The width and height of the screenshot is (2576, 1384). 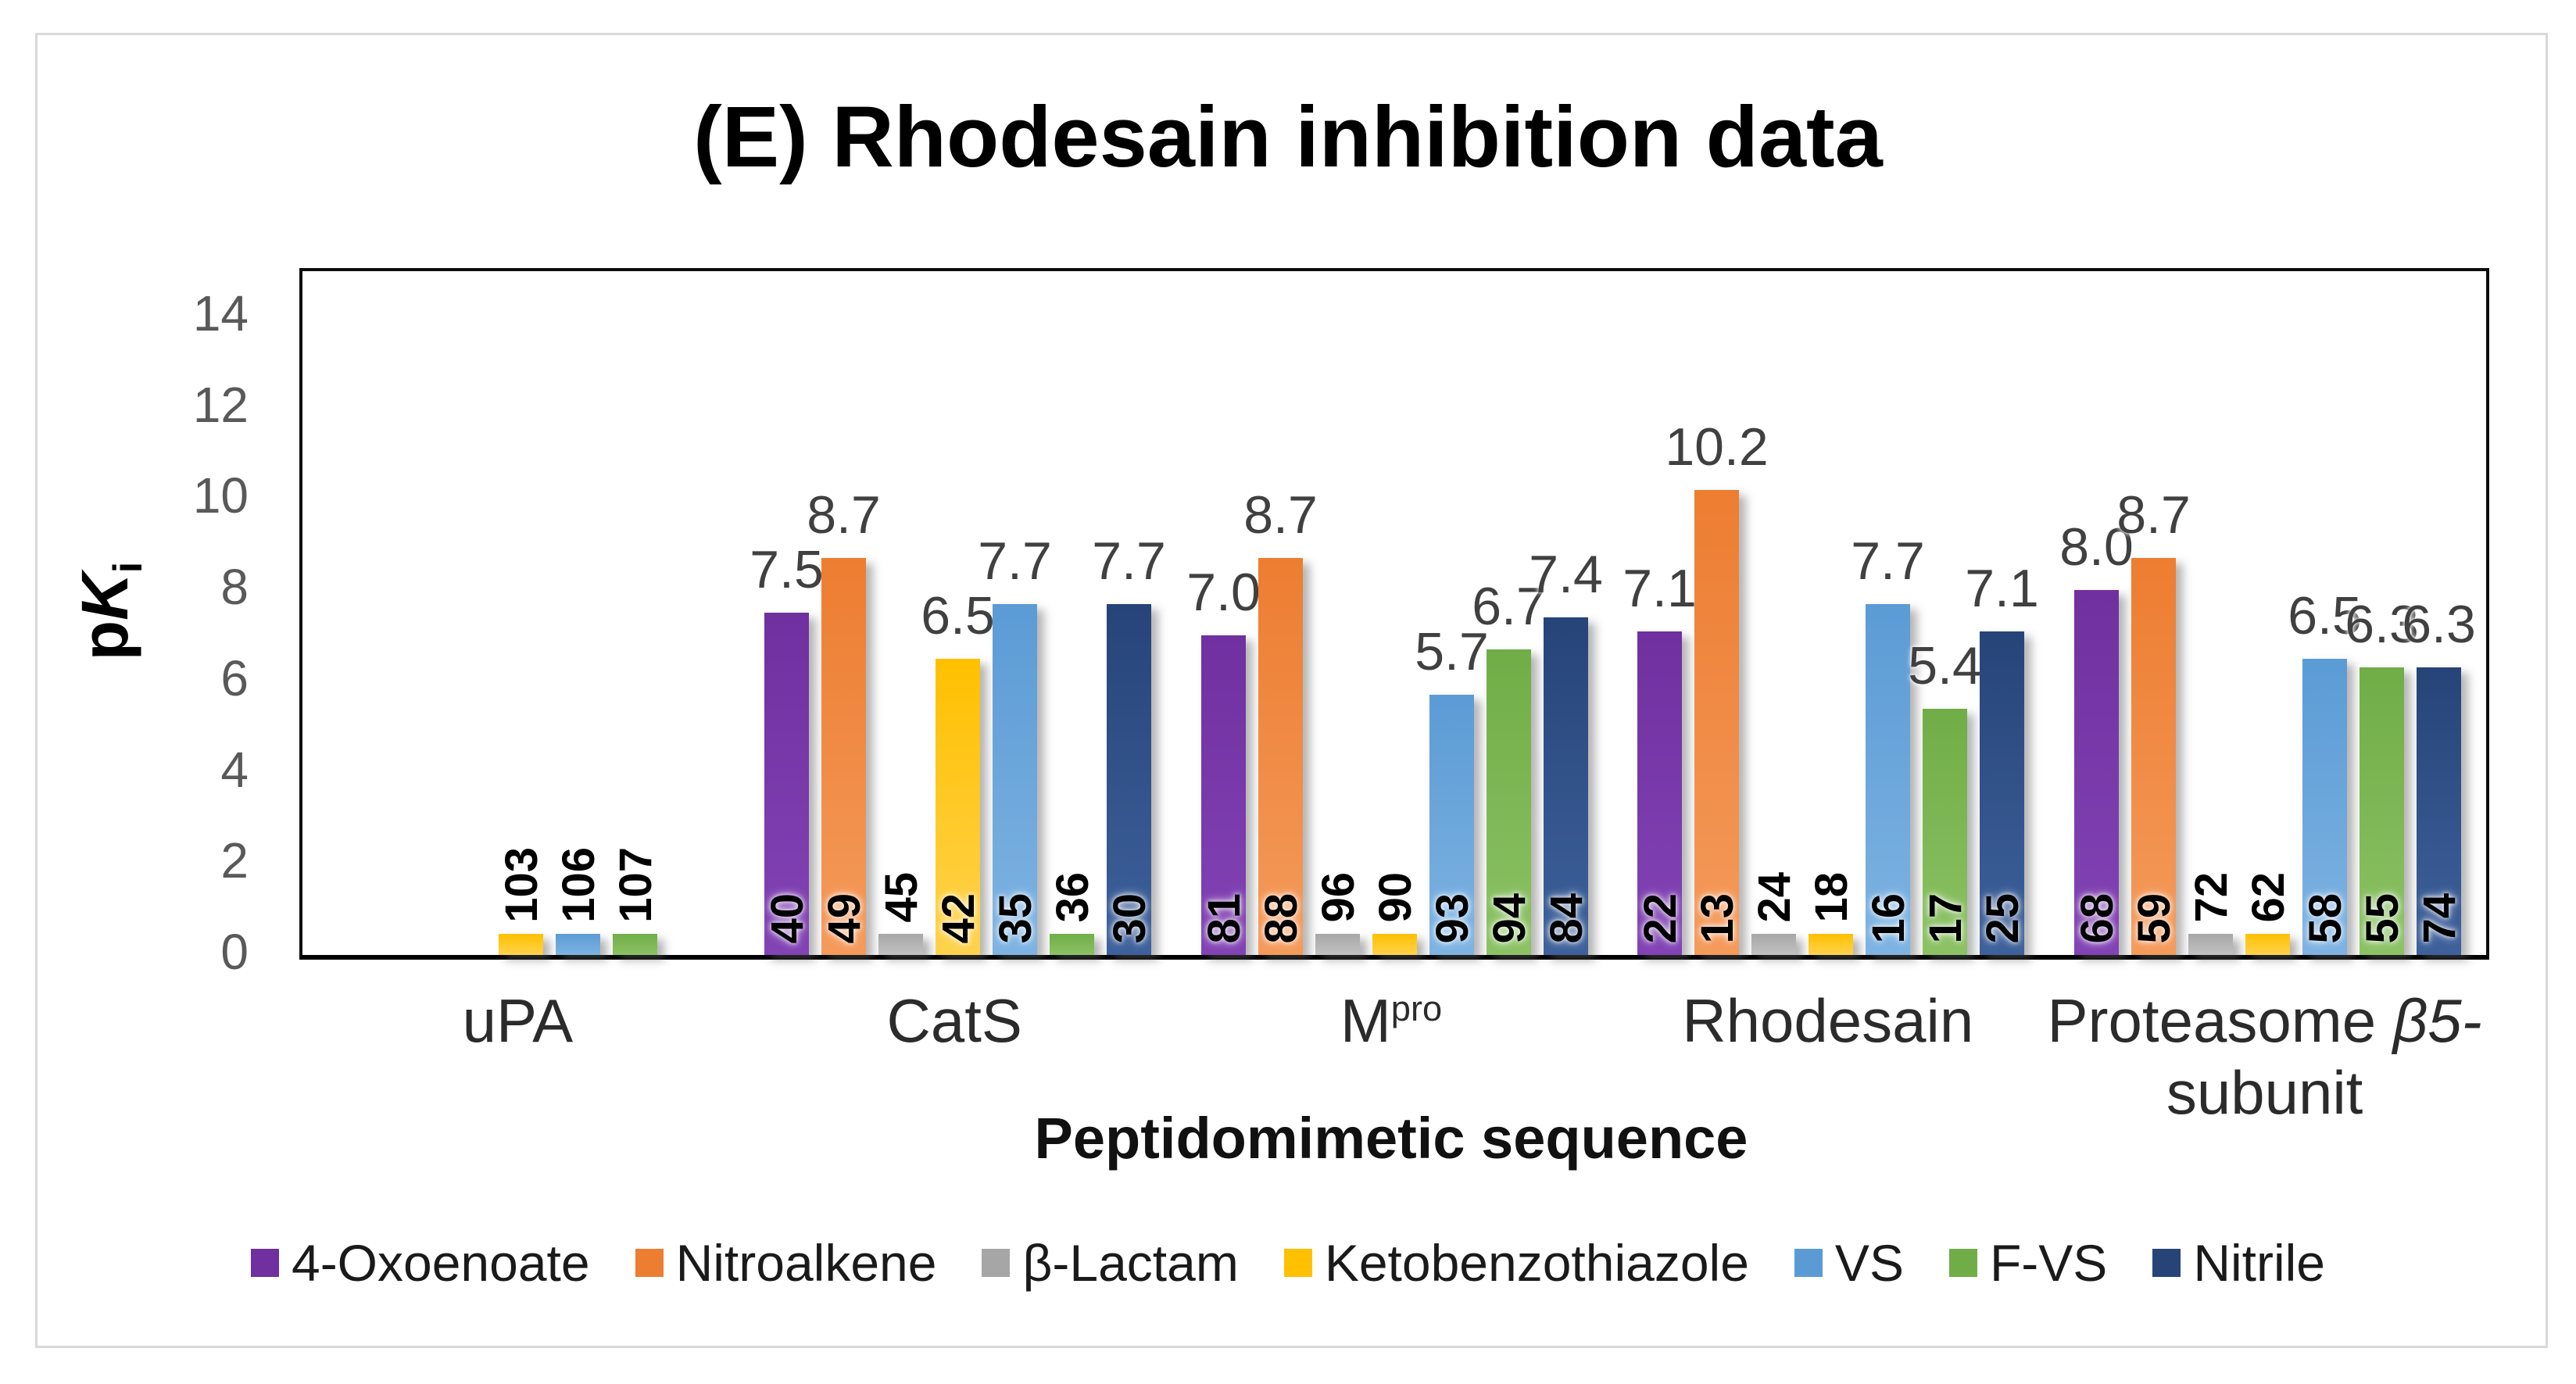 What do you see at coordinates (2259, 1263) in the screenshot?
I see `legend-label: Nitrile` at bounding box center [2259, 1263].